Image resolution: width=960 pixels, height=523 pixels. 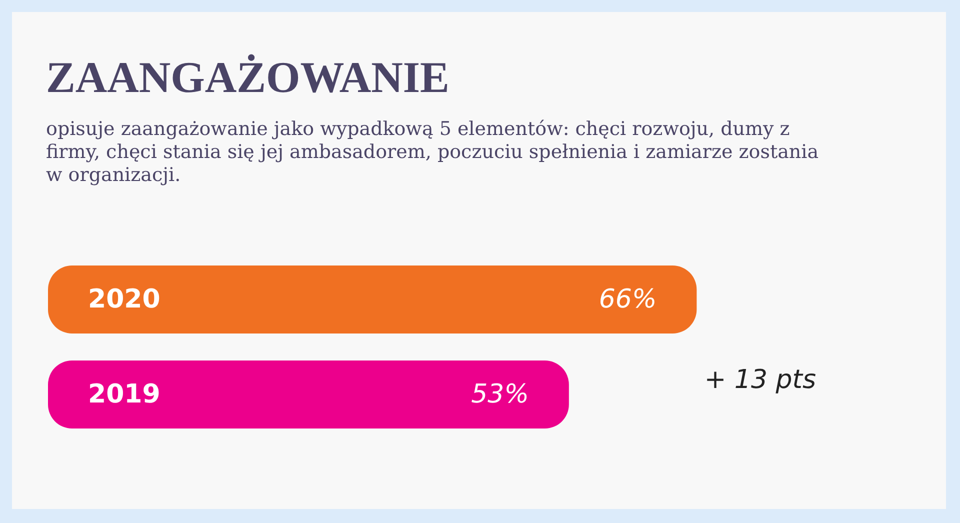 What do you see at coordinates (248, 77) in the screenshot?
I see `chart-title: ZAANGAŻOWANIE` at bounding box center [248, 77].